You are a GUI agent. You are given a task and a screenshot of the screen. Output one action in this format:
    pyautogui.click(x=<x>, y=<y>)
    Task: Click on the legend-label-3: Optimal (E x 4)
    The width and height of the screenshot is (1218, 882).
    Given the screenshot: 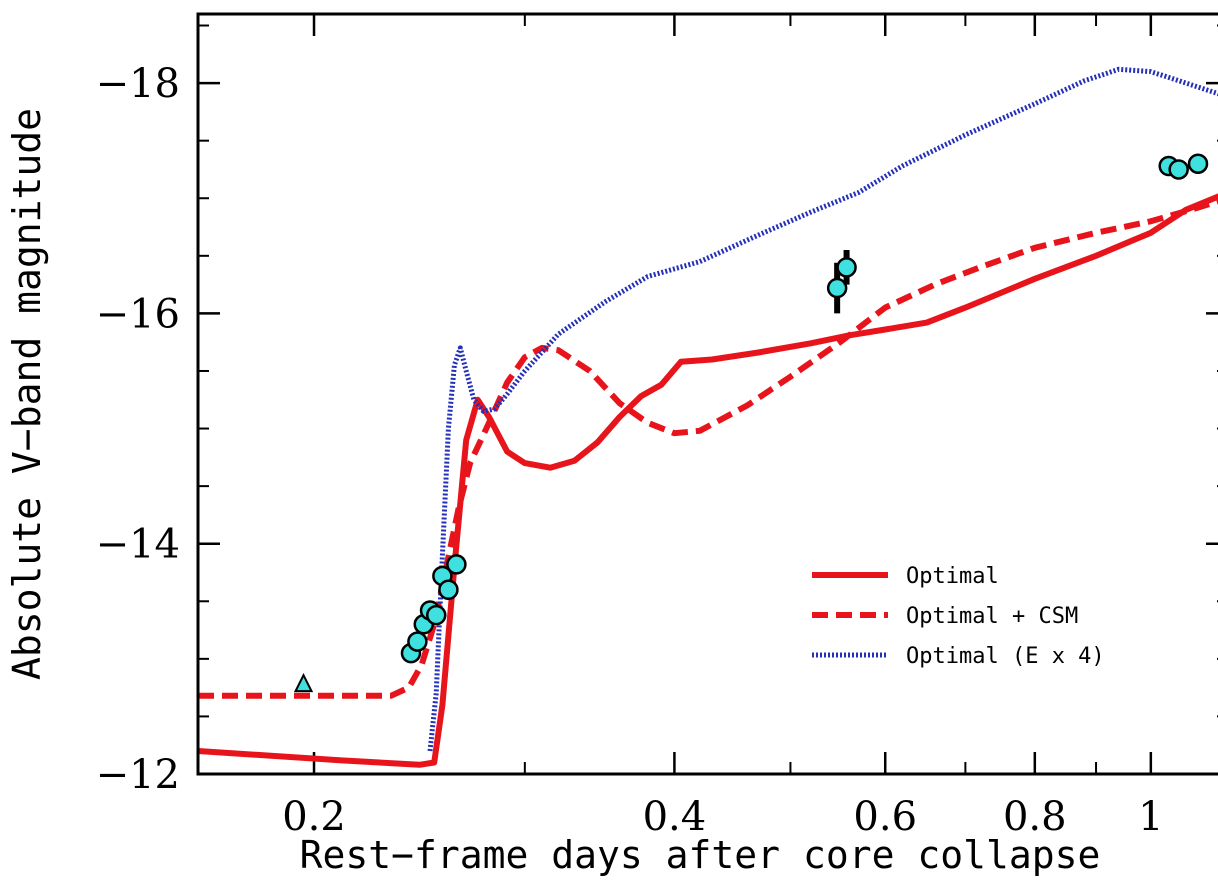 What is the action you would take?
    pyautogui.click(x=1005, y=656)
    